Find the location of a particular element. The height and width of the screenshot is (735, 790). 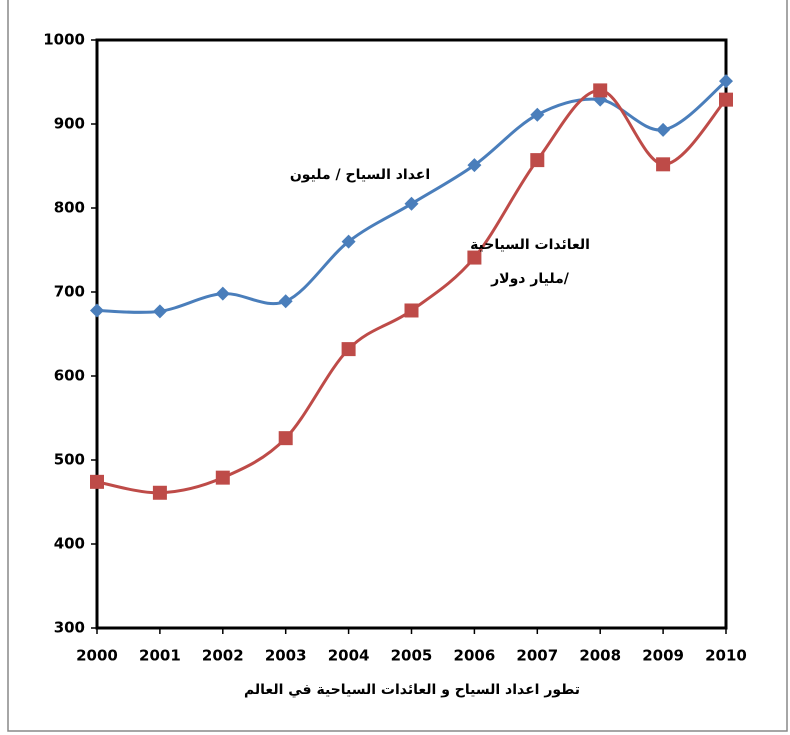

y-tick-label: 900 is located at coordinates (69, 124).